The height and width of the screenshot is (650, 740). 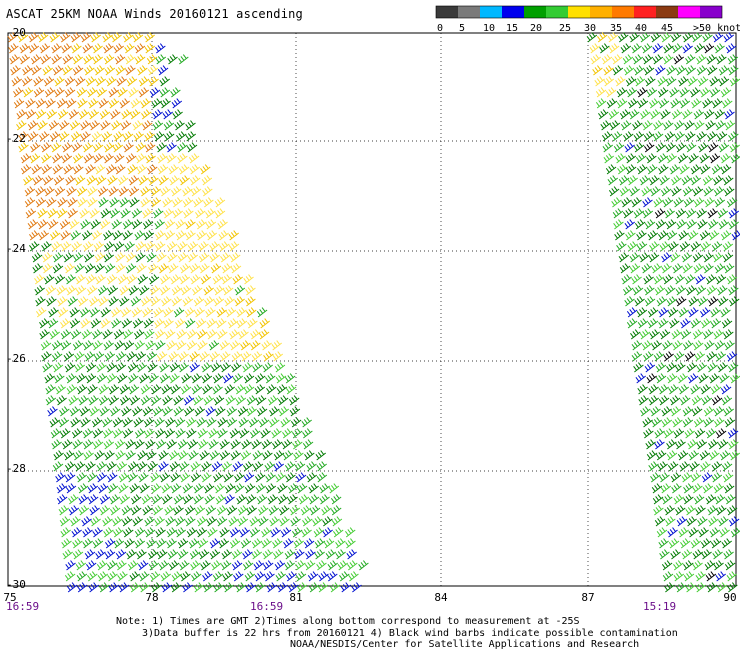 What do you see at coordinates (730, 597) in the screenshot?
I see `lon-label-90: 90` at bounding box center [730, 597].